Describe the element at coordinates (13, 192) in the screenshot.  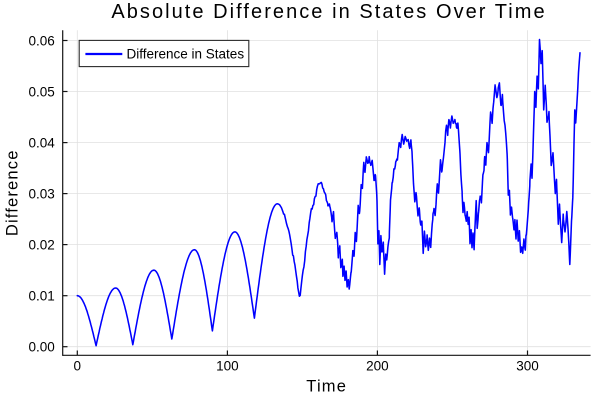
I see `svg-text: Difference` at that location.